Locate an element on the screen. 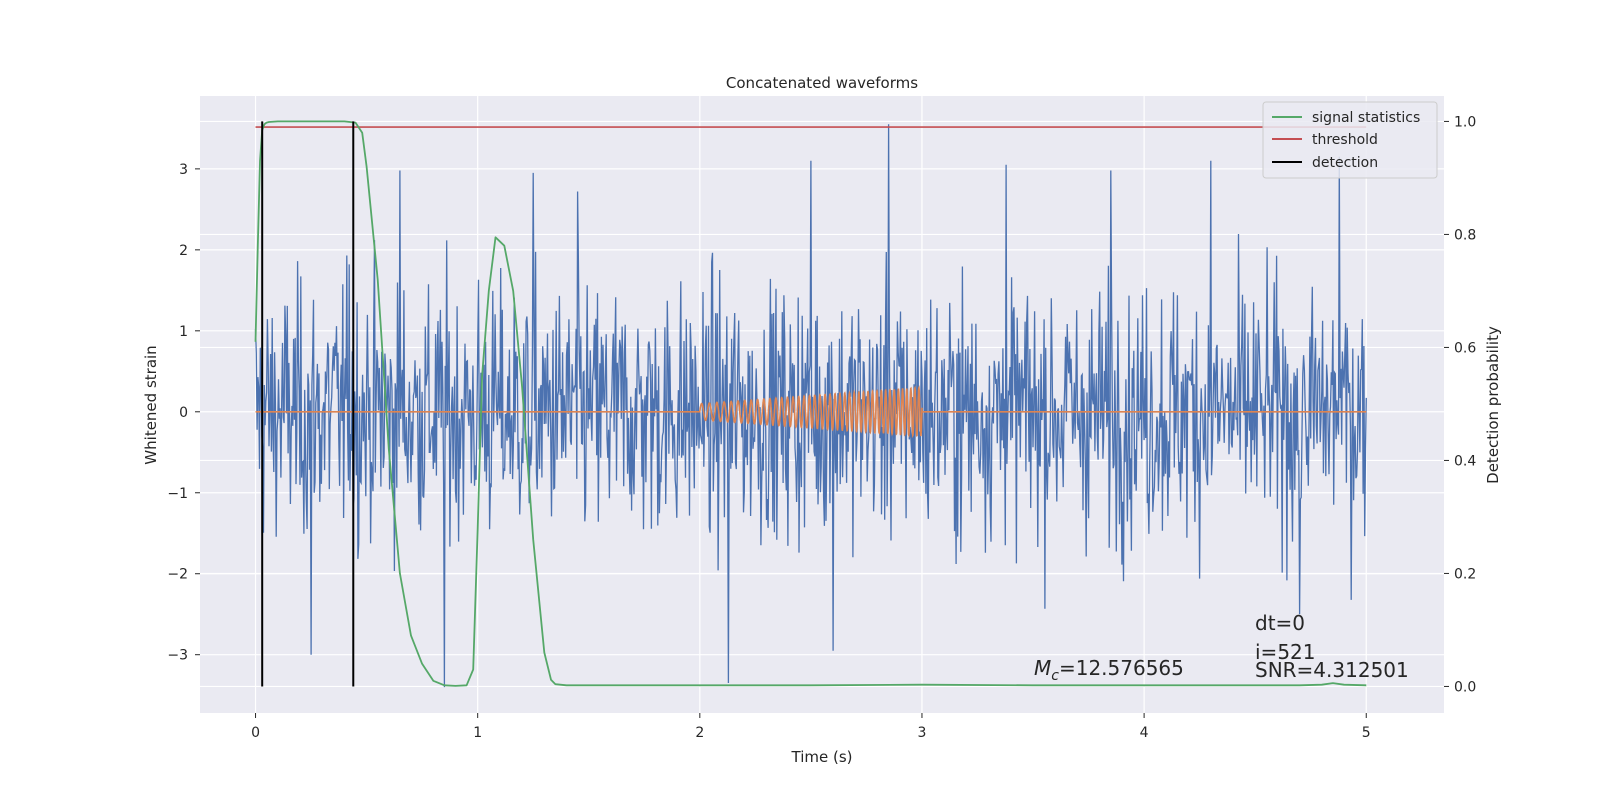 The height and width of the screenshot is (800, 1600). y-tick-label: −3 is located at coordinates (177, 656).